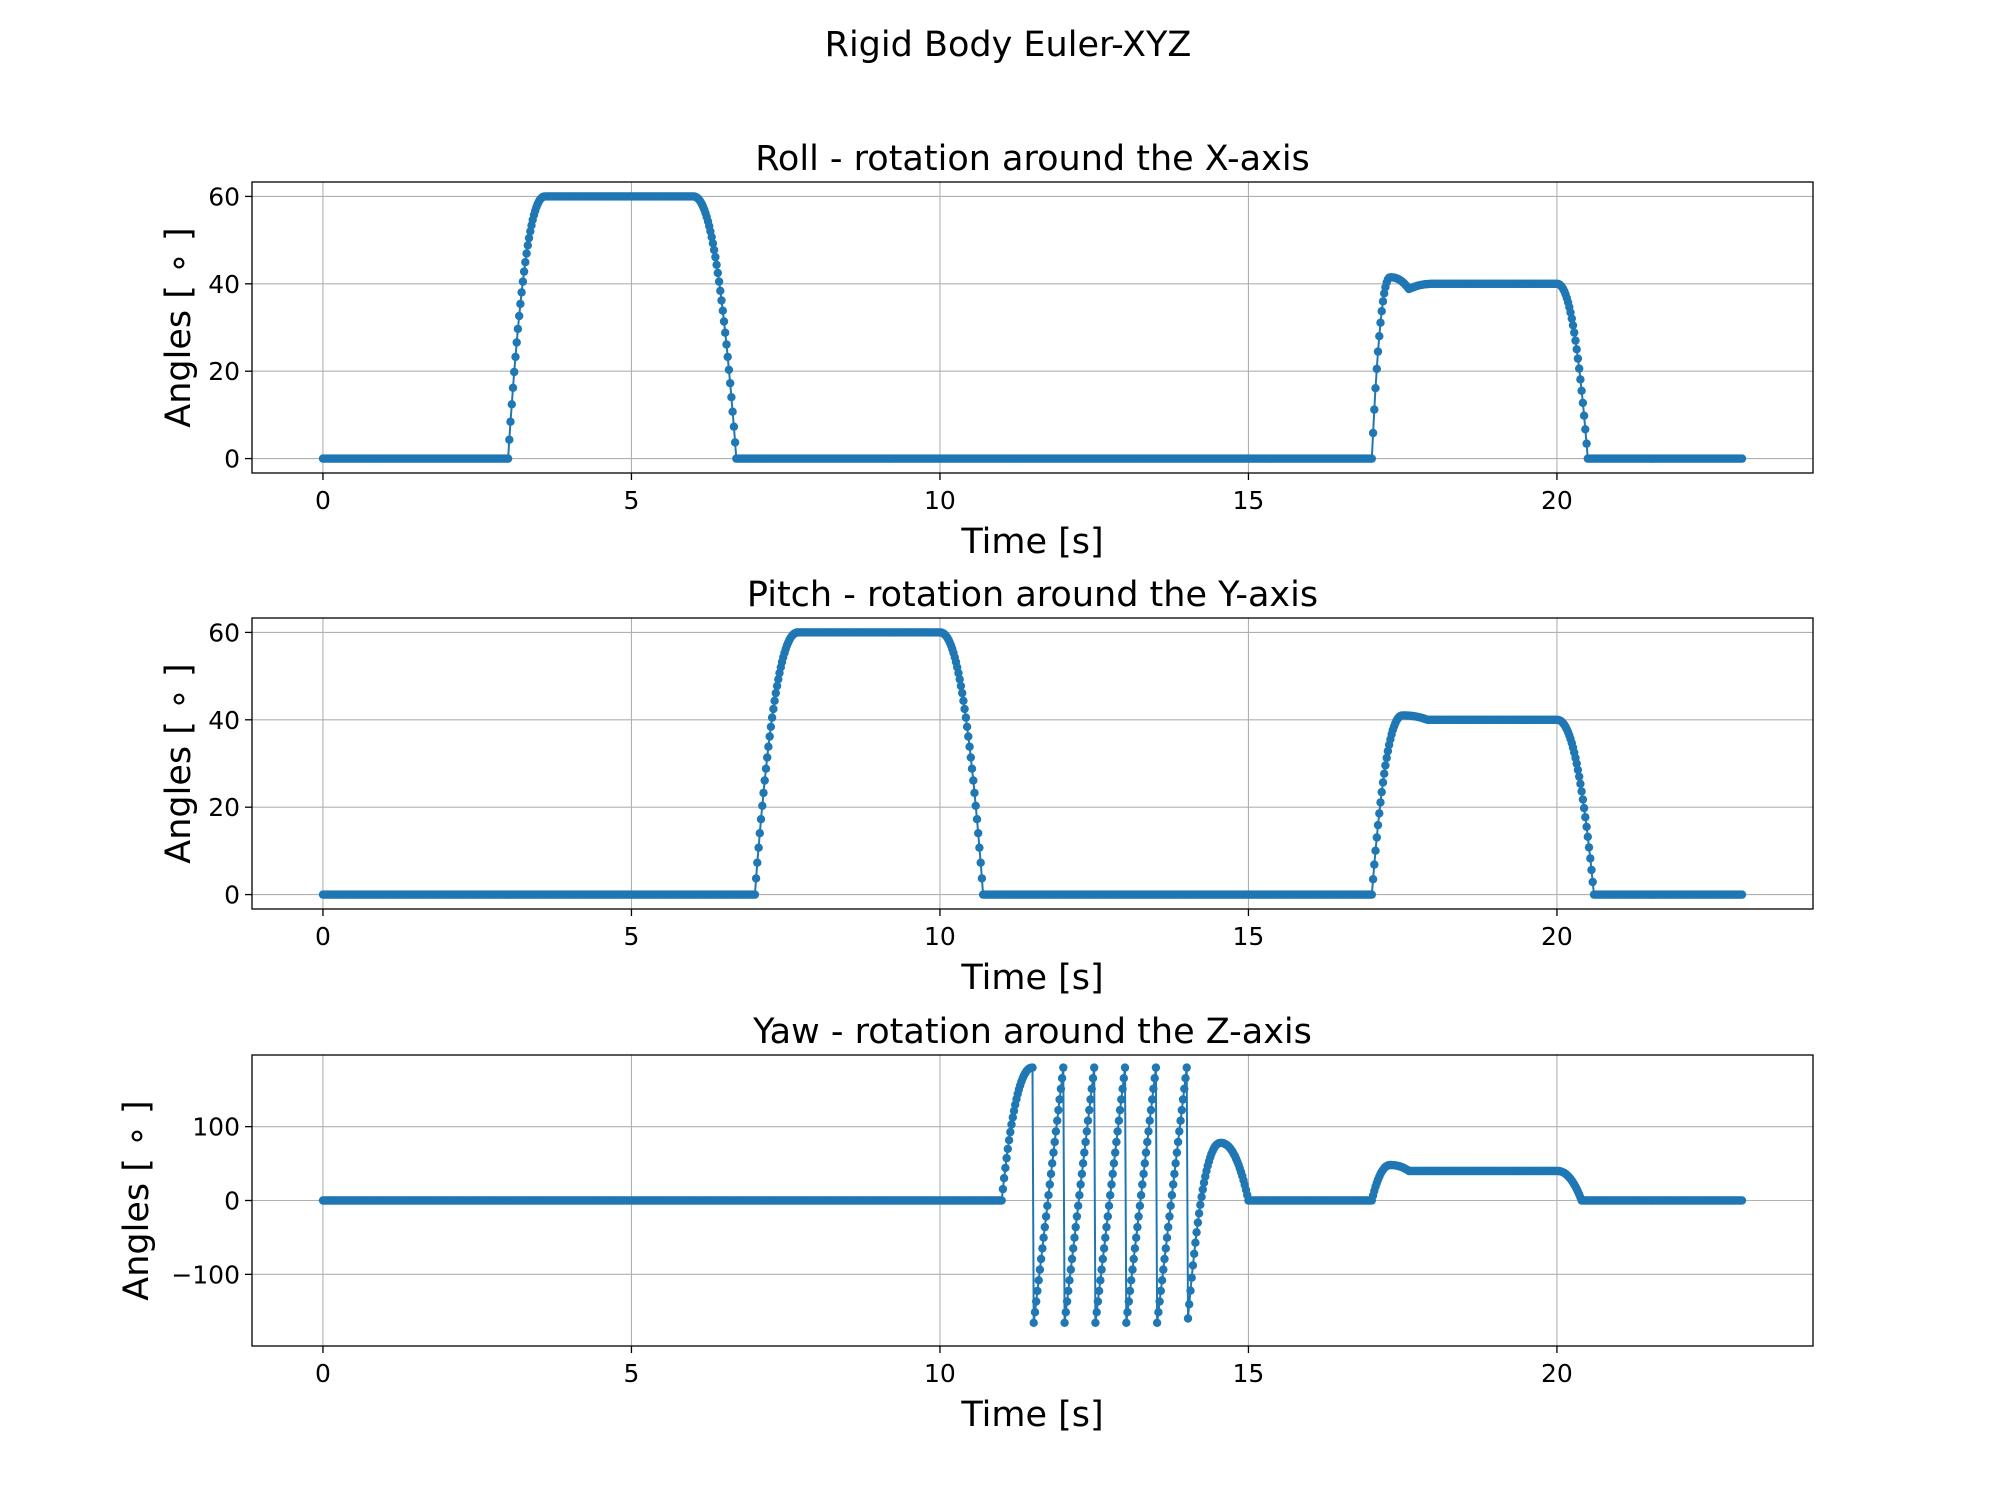 Image resolution: width=2000 pixels, height=1500 pixels. What do you see at coordinates (1032, 159) in the screenshot?
I see `subplot-title: Roll - rotation around the X-axis` at bounding box center [1032, 159].